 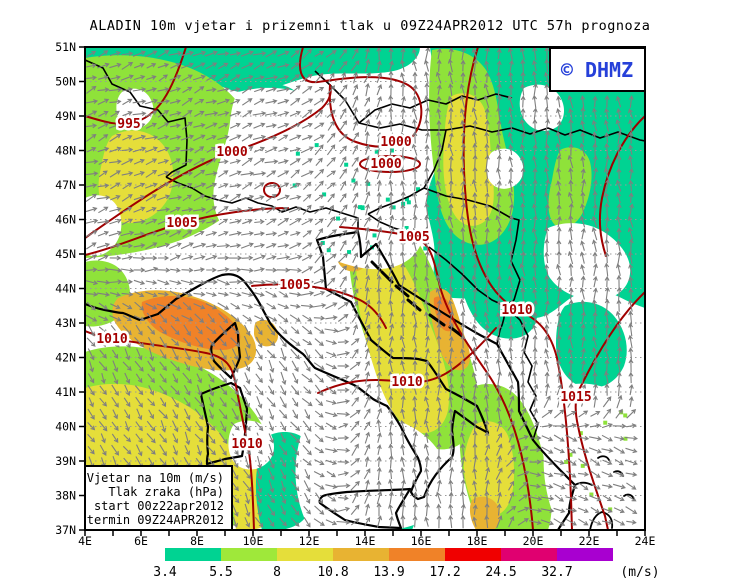 I want to click on colorbar-value: 5.5, so click(x=220, y=572).